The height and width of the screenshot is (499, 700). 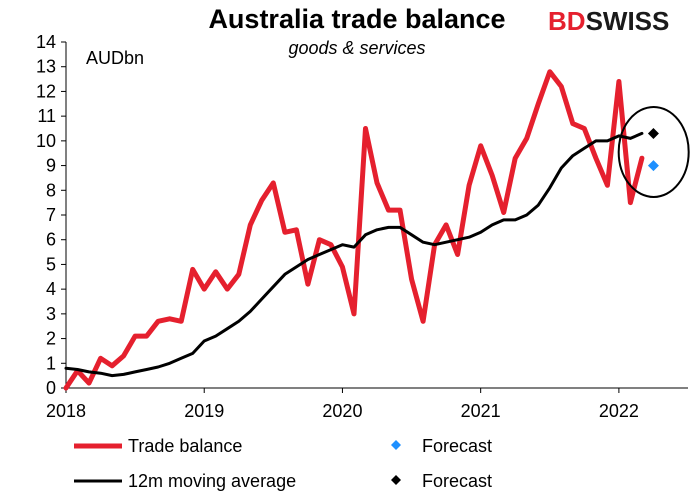 I want to click on x-tick-label: 2019, so click(x=204, y=411).